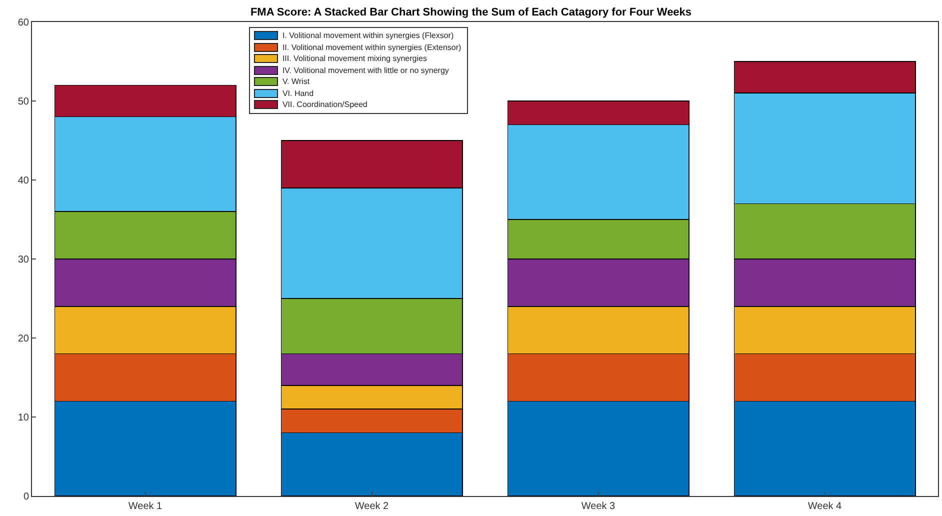 This screenshot has width=942, height=516. Describe the element at coordinates (825, 506) in the screenshot. I see `x-tick-label: Week 4` at that location.